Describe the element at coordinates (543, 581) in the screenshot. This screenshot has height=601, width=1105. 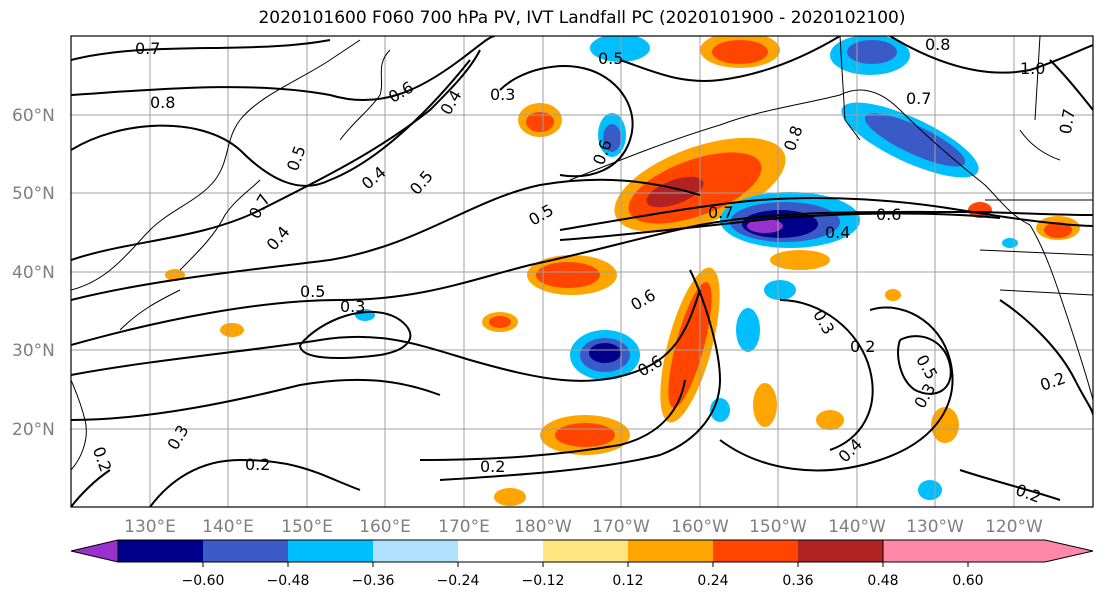
I see `colorbar-tick-label: −0.12` at that location.